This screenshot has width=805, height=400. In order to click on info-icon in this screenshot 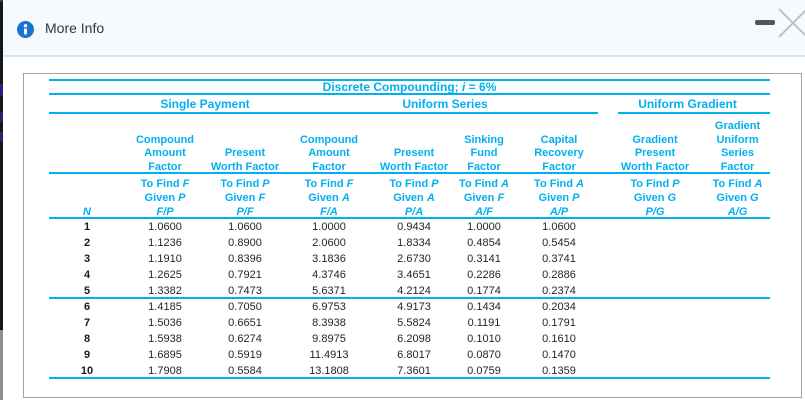, I will do `click(25, 29)`.